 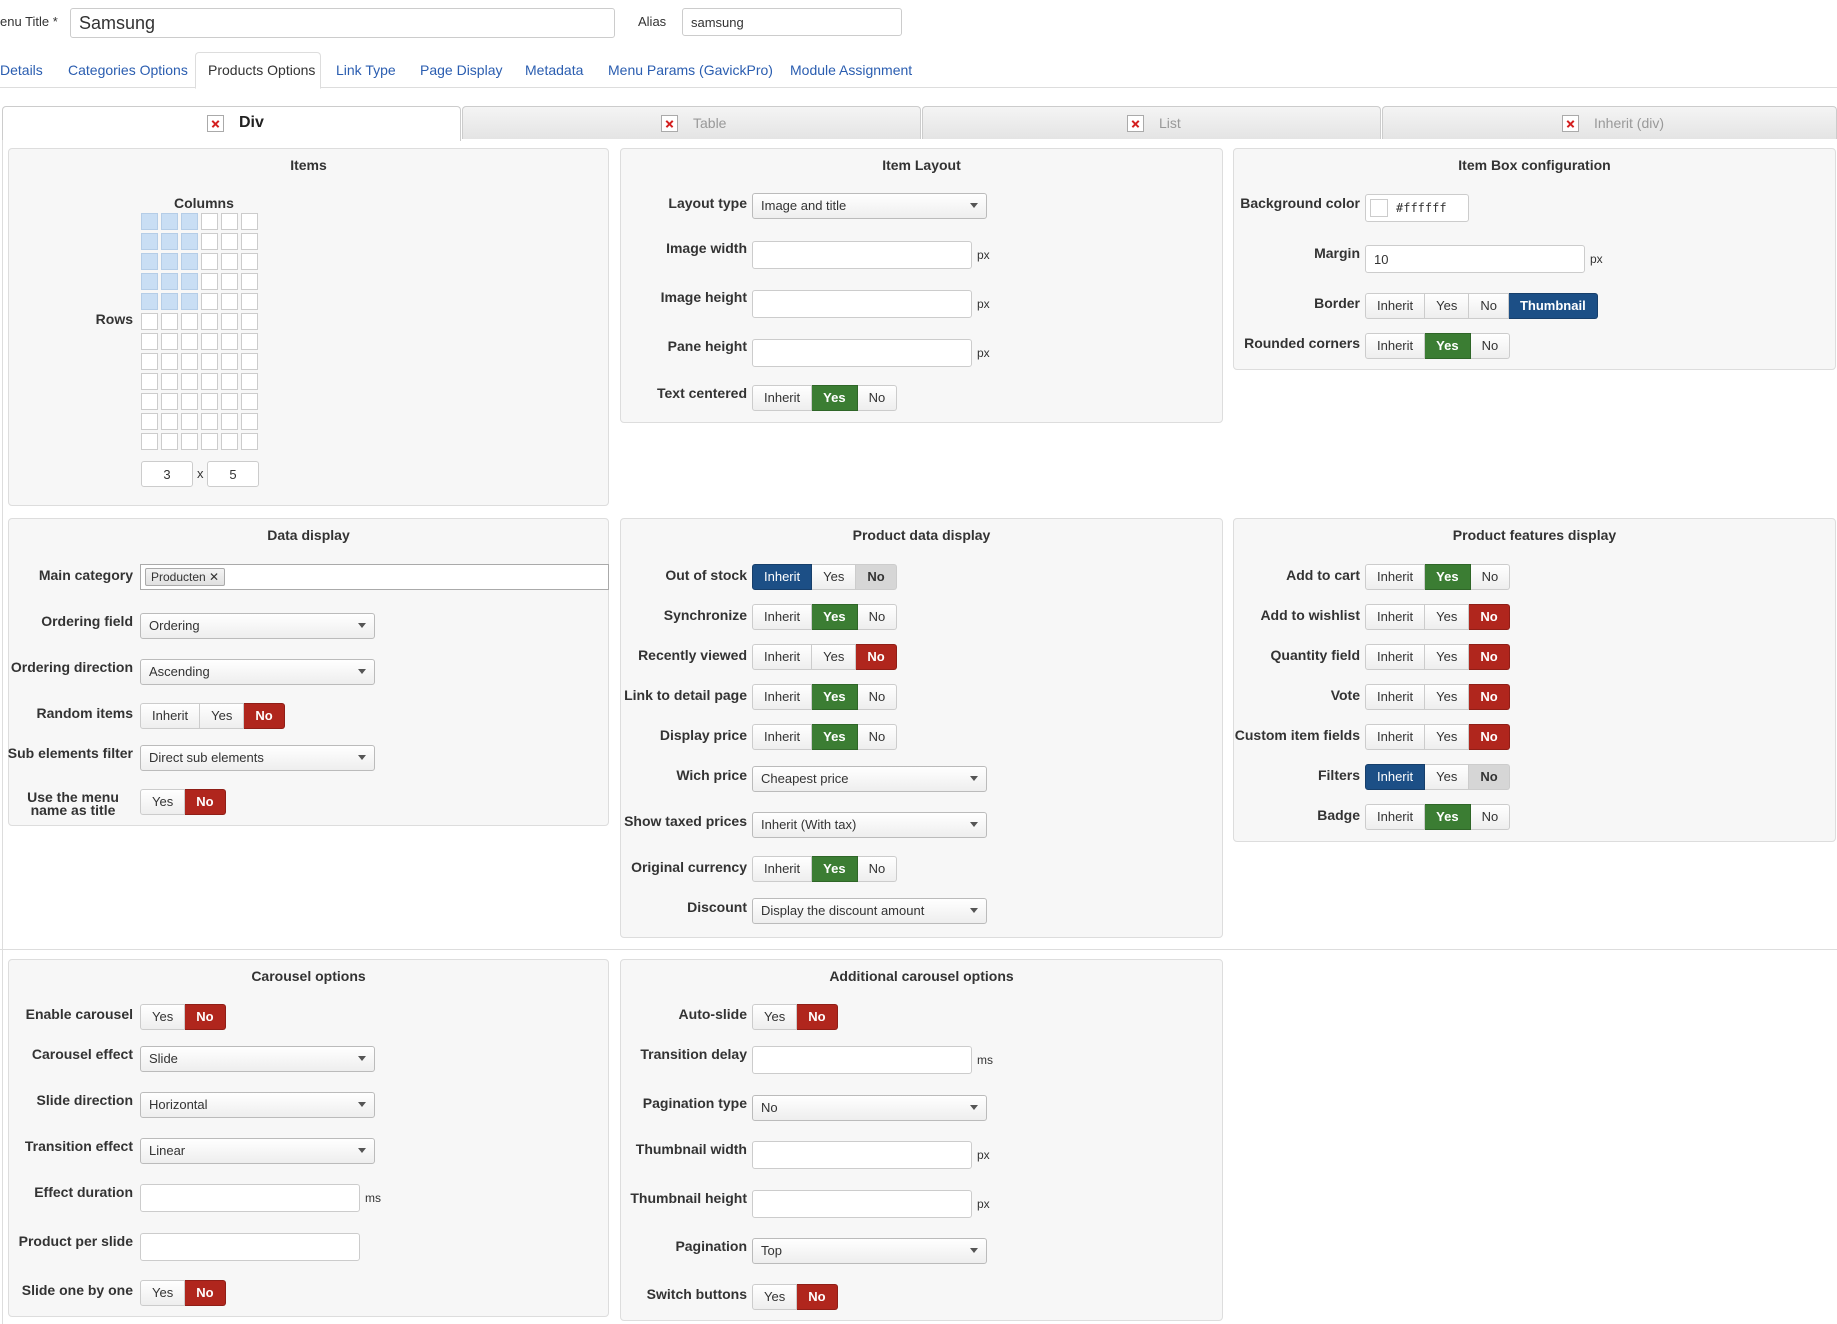 I want to click on thumbnail-height-input, so click(x=862, y=1204).